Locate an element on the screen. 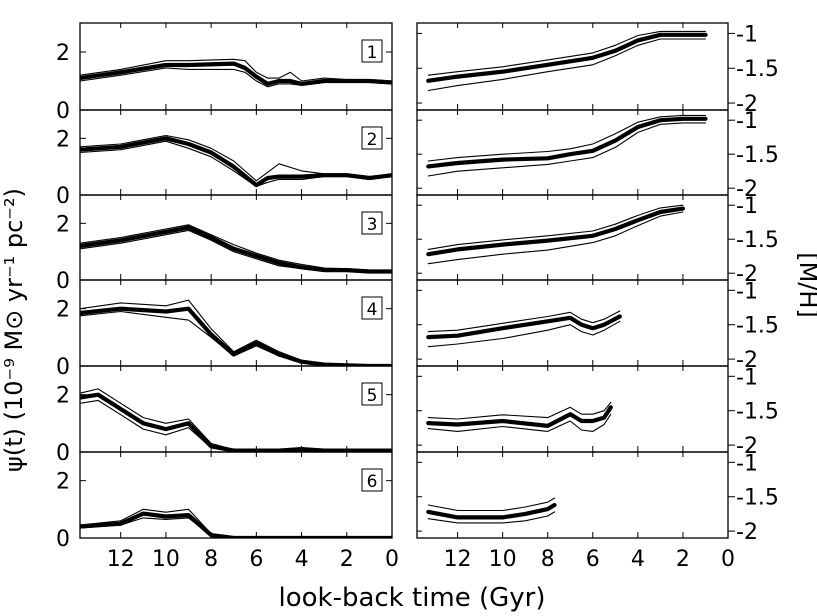 This screenshot has height=616, width=817. panel-2-right: -1 -1.5 -2 is located at coordinates (597, 155).